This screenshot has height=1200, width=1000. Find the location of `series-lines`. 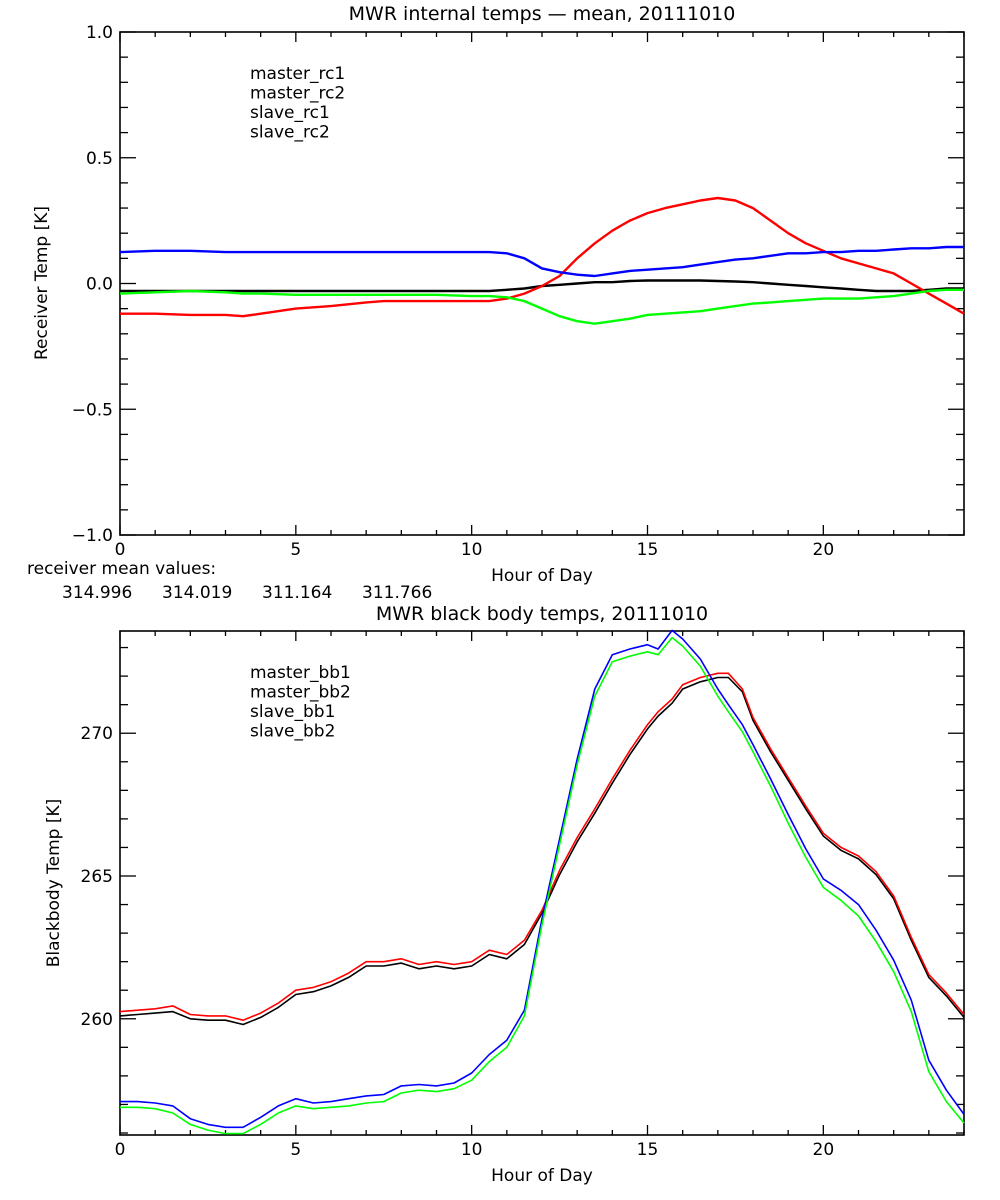

series-lines is located at coordinates (542, 260).